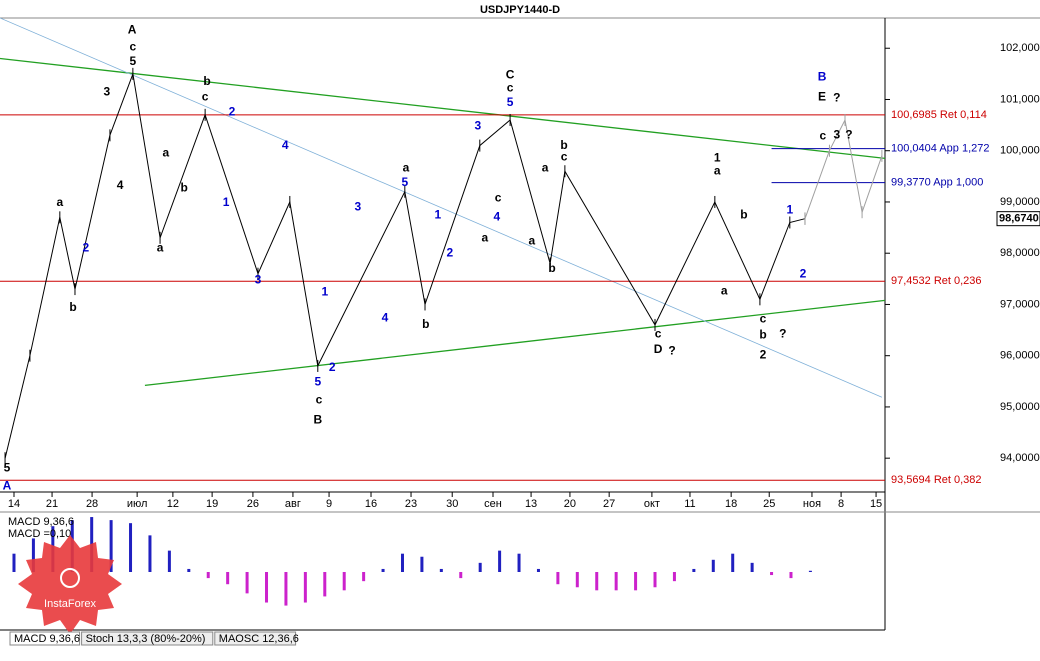 The width and height of the screenshot is (1040, 661). I want to click on x-tick-label: ноя, so click(812, 504).